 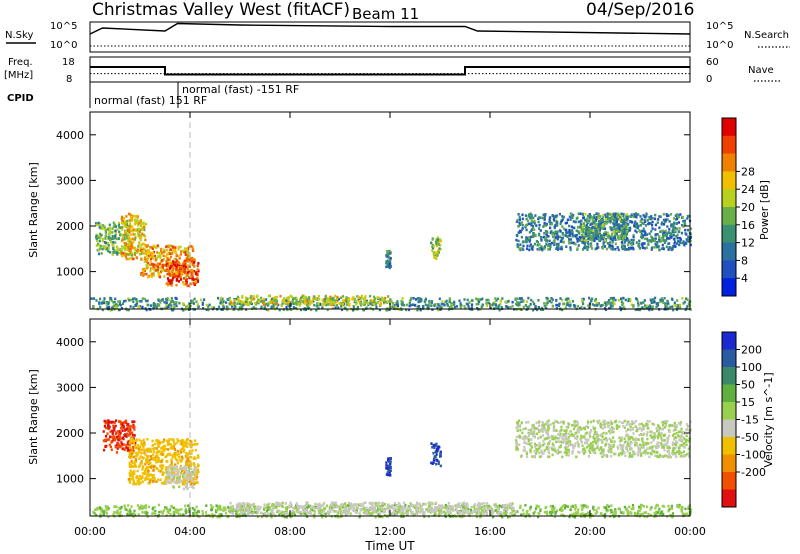 What do you see at coordinates (20, 98) in the screenshot?
I see `cpid-label: CPID` at bounding box center [20, 98].